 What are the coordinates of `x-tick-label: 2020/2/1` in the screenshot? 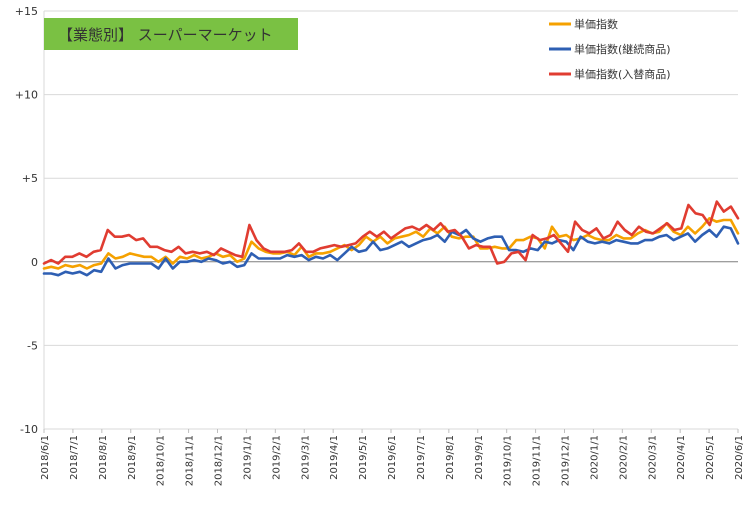 It's located at (623, 457).